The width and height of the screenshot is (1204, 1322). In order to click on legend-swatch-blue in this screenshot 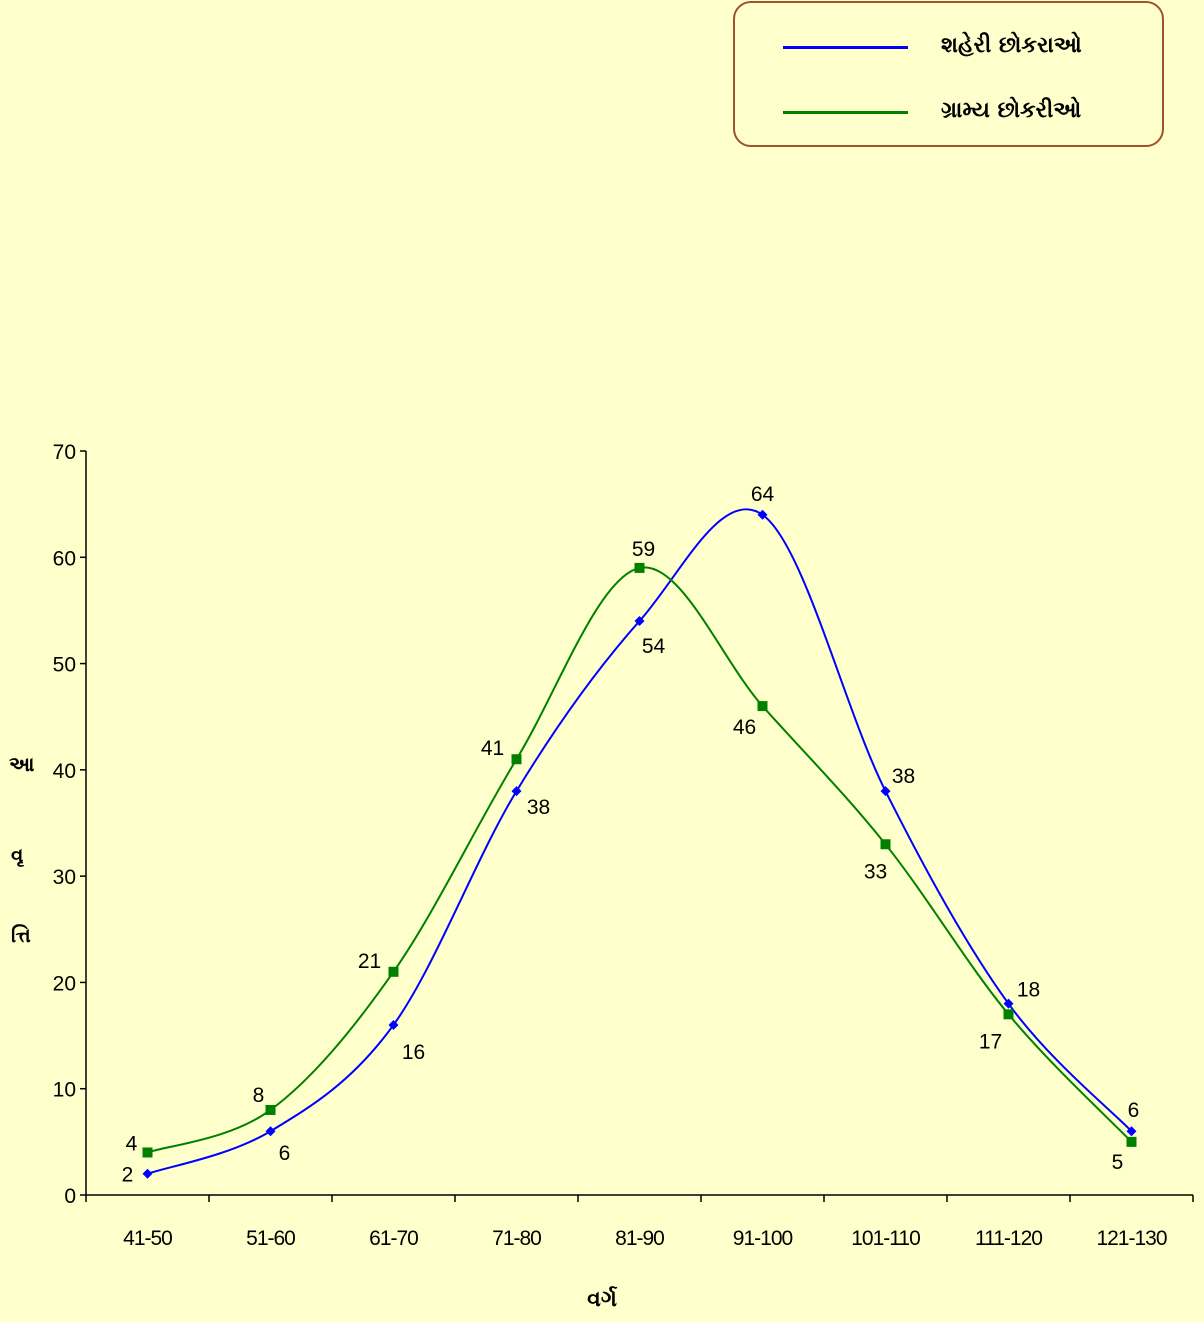, I will do `click(845, 47)`.